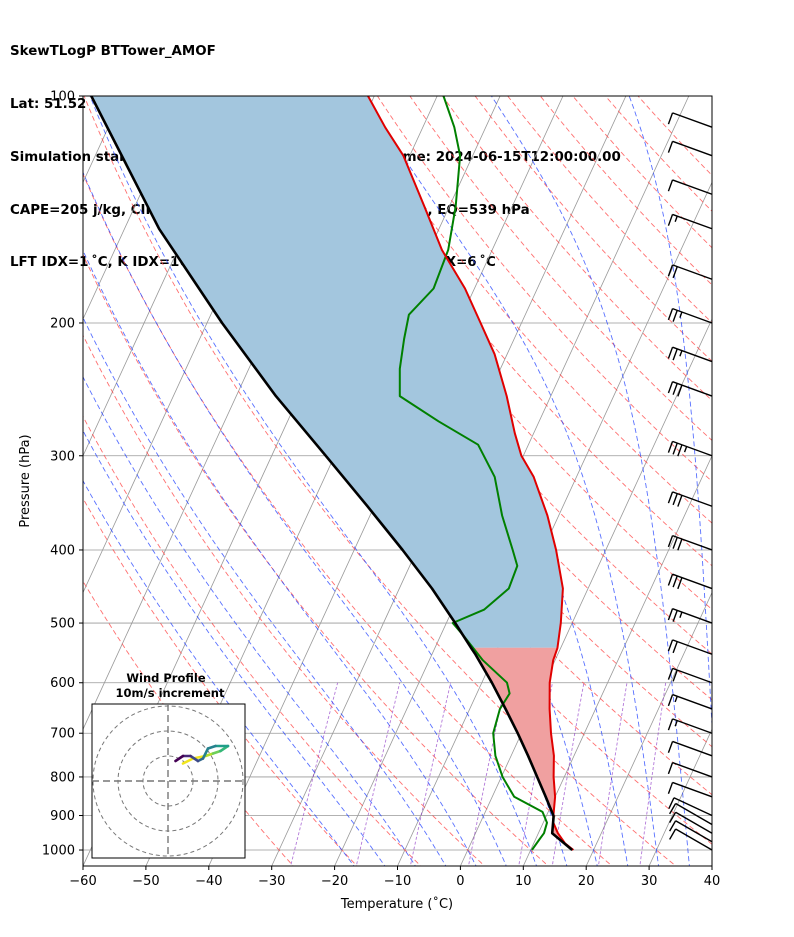 This screenshot has width=794, height=937. I want to click on y-tick-label: 200, so click(62, 323).